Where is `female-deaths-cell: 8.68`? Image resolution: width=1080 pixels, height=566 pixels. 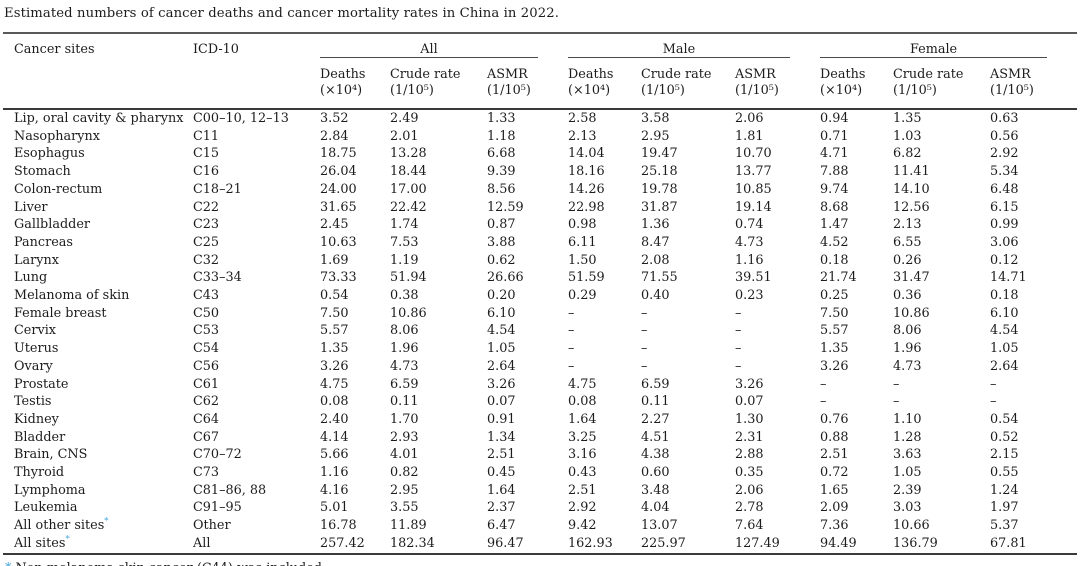 female-deaths-cell: 8.68 is located at coordinates (834, 207).